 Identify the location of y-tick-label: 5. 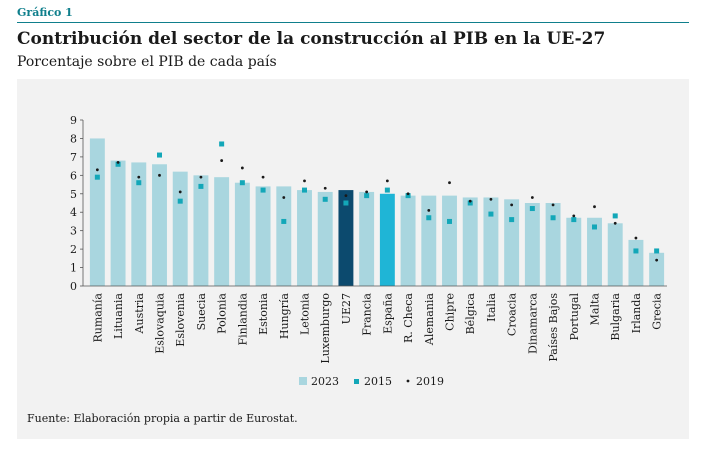
(73, 194).